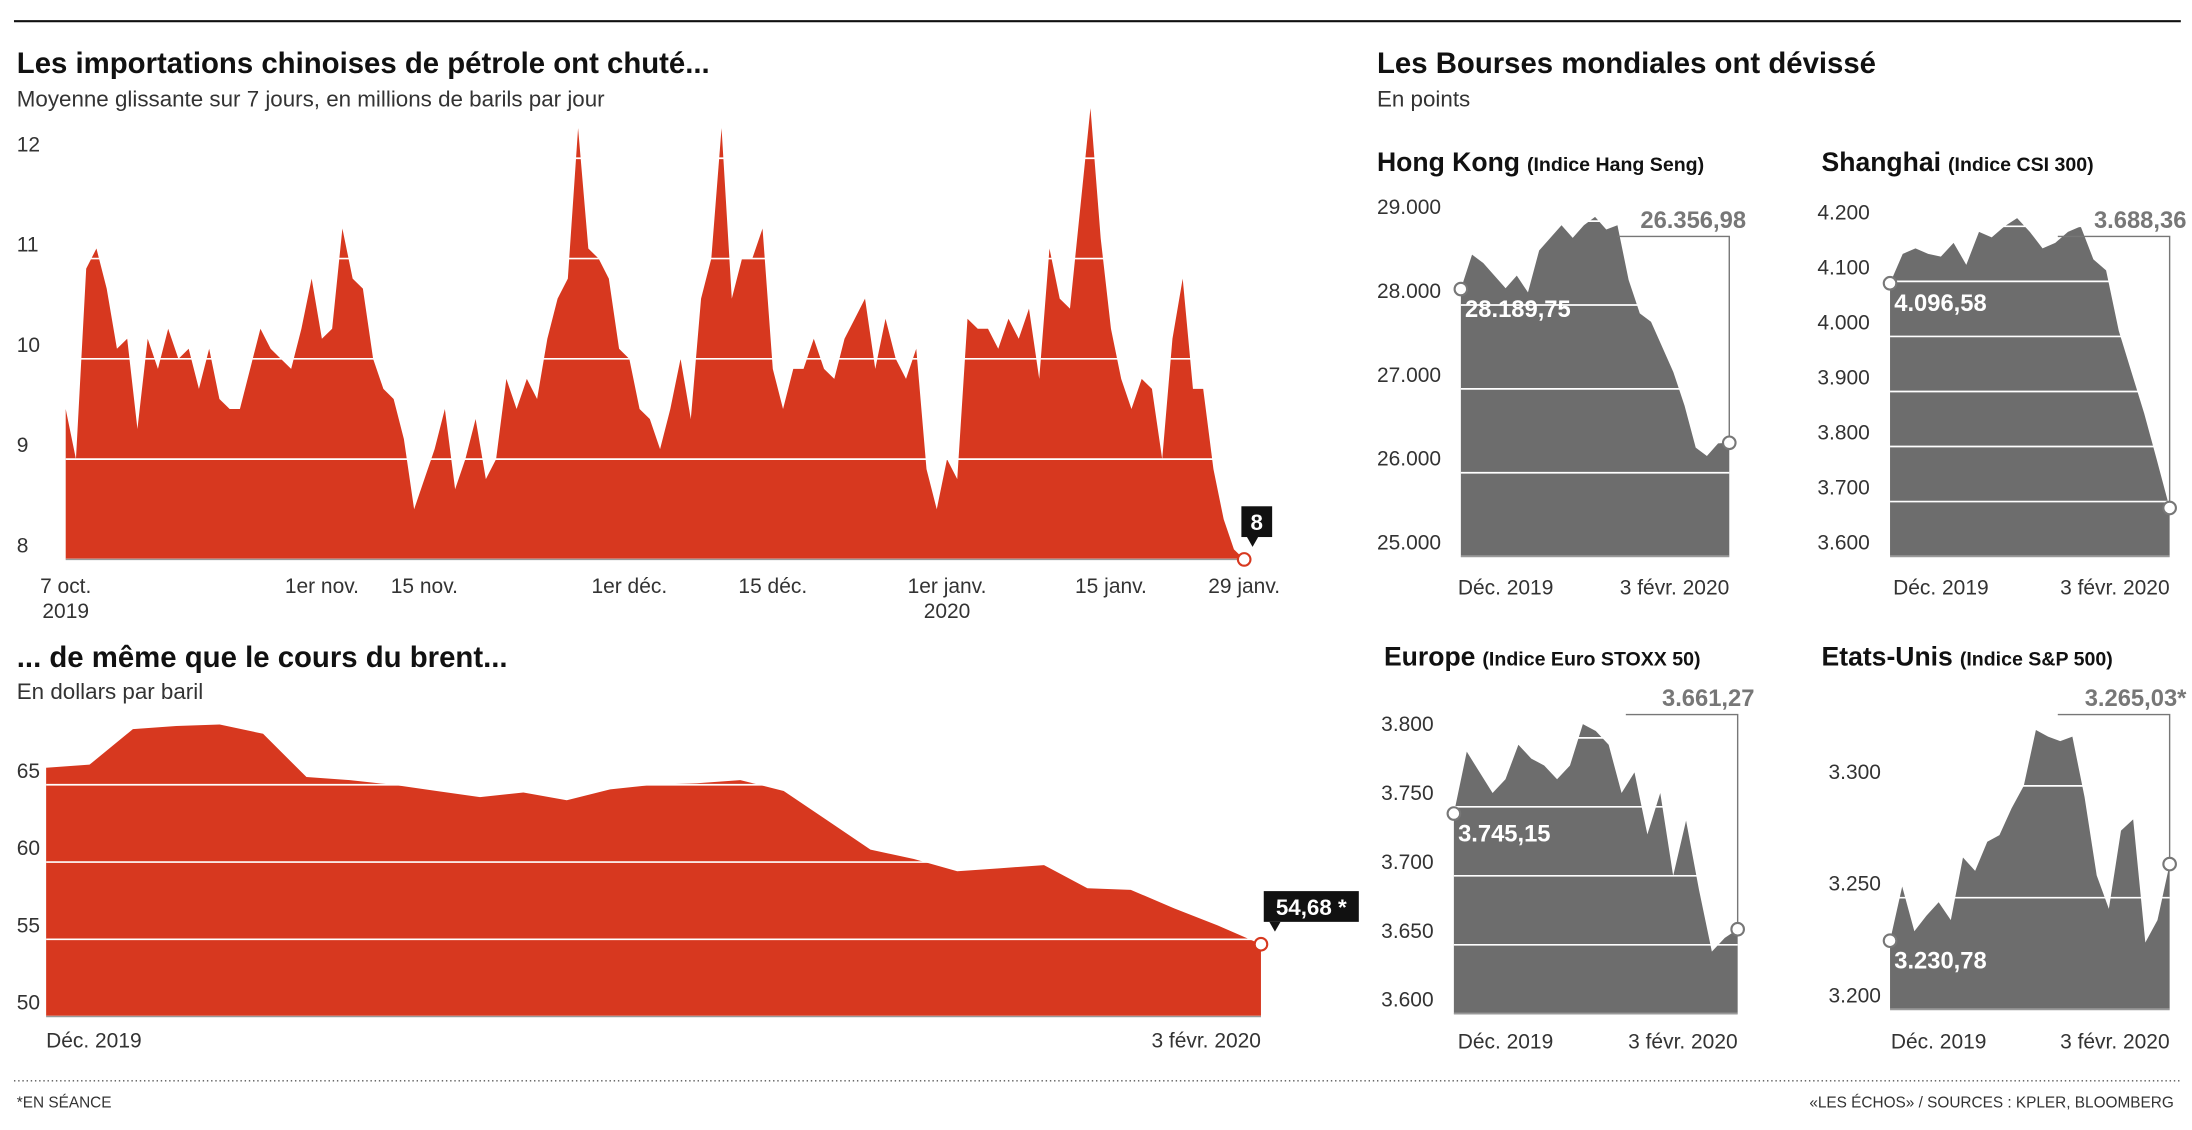 The height and width of the screenshot is (1130, 2192). Describe the element at coordinates (1504, 833) in the screenshot. I see `start-label: 3.745,15` at that location.